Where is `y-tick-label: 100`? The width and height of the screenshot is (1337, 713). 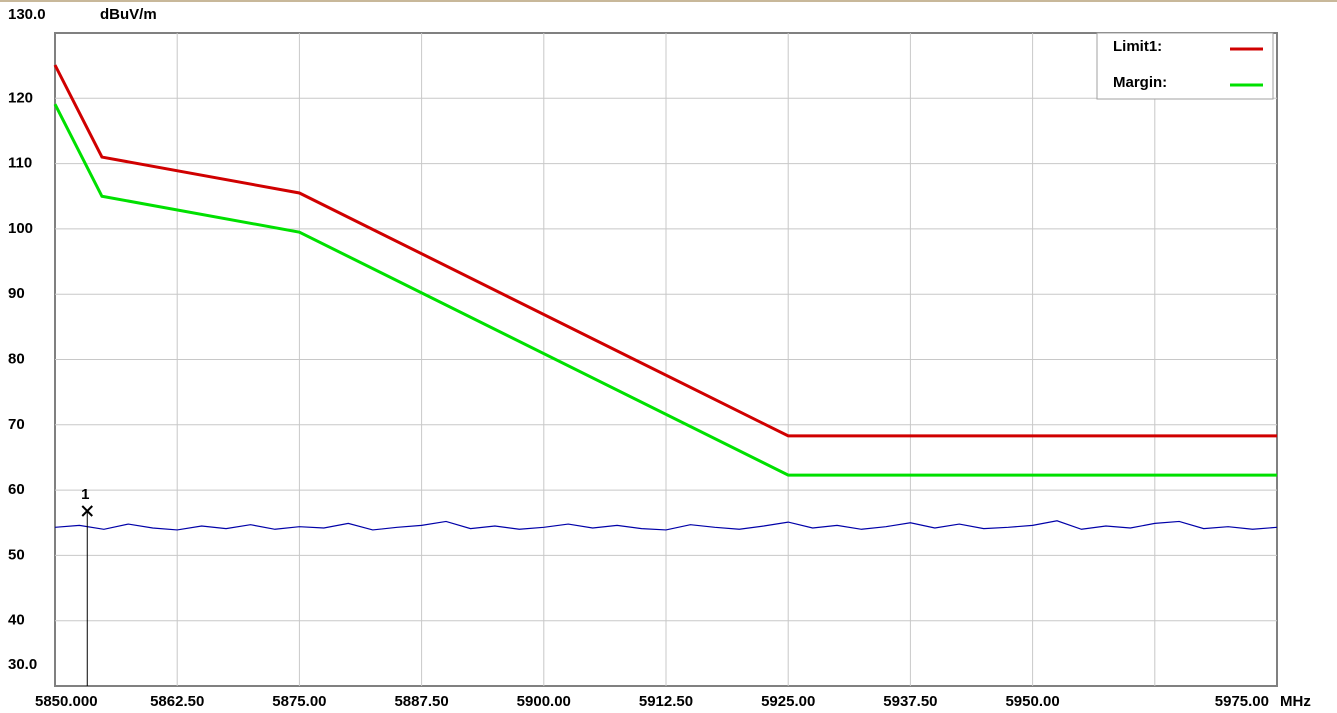 y-tick-label: 100 is located at coordinates (20, 228).